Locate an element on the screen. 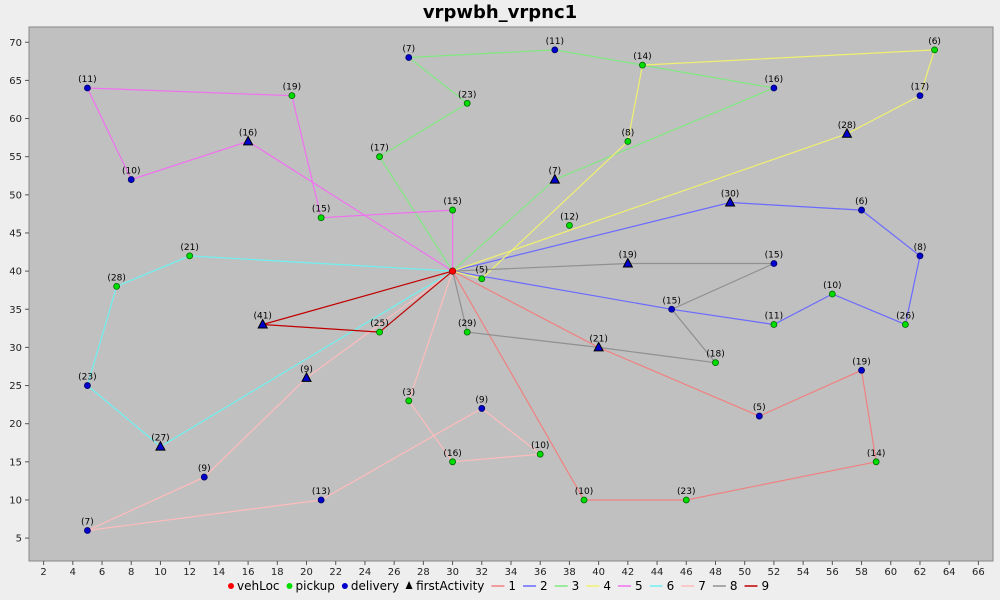 This screenshot has height=600, width=1000. legend-9-label: 9 is located at coordinates (766, 586).